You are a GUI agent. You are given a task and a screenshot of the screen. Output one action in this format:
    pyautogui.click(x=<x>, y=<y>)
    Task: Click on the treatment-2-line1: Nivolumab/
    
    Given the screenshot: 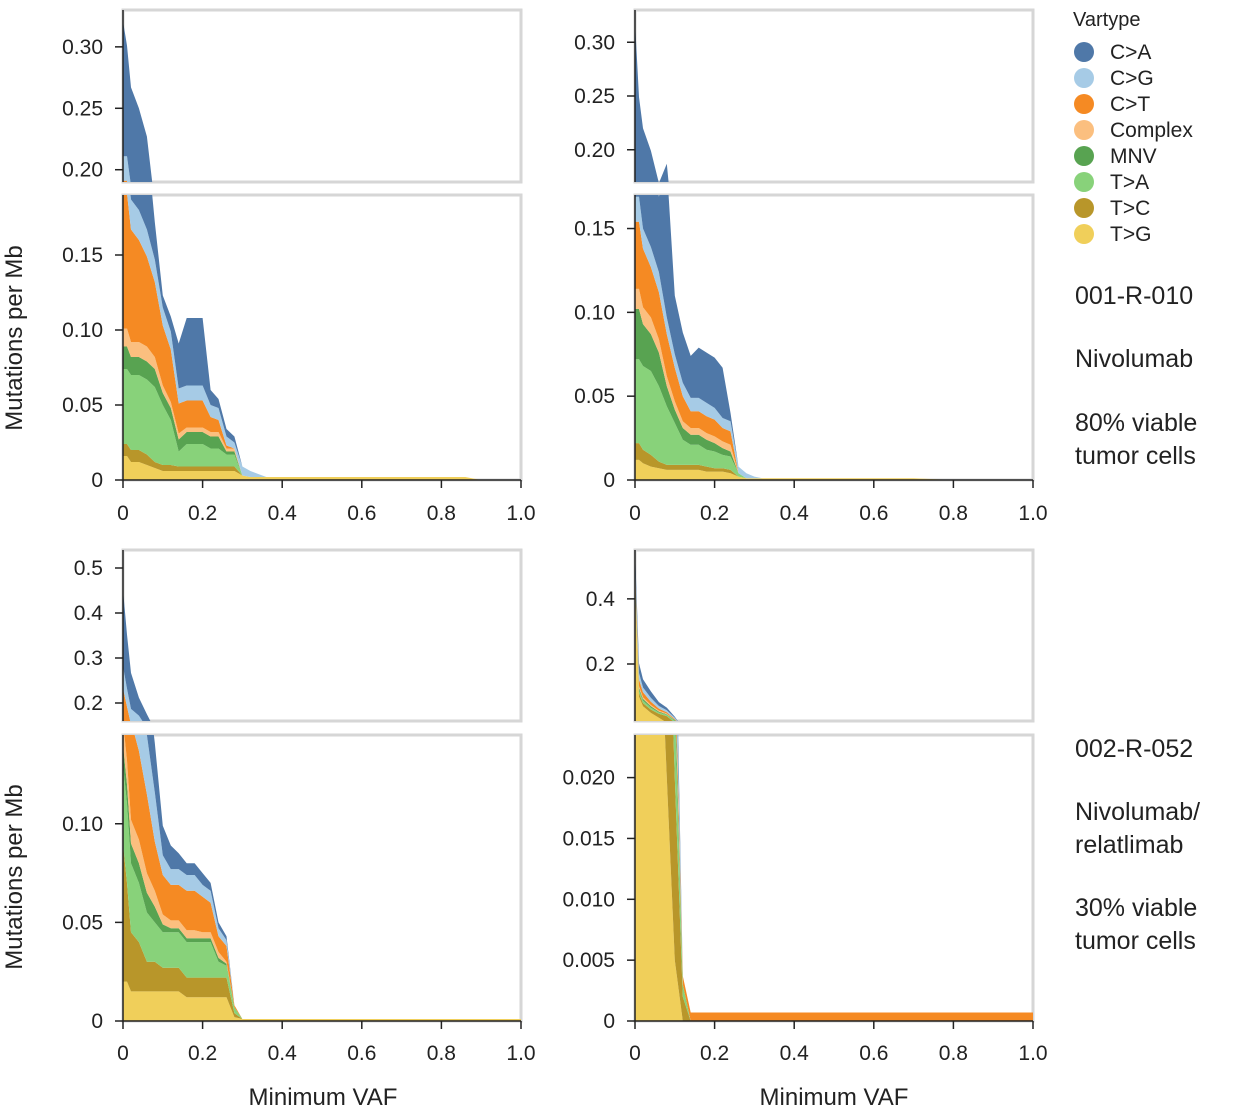 What is the action you would take?
    pyautogui.click(x=1137, y=812)
    